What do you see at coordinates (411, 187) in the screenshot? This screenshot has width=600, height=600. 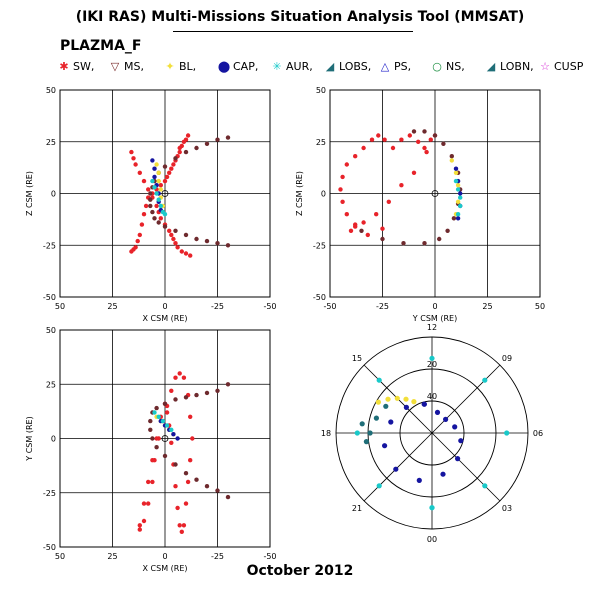 I see `series-ms` at bounding box center [411, 187].